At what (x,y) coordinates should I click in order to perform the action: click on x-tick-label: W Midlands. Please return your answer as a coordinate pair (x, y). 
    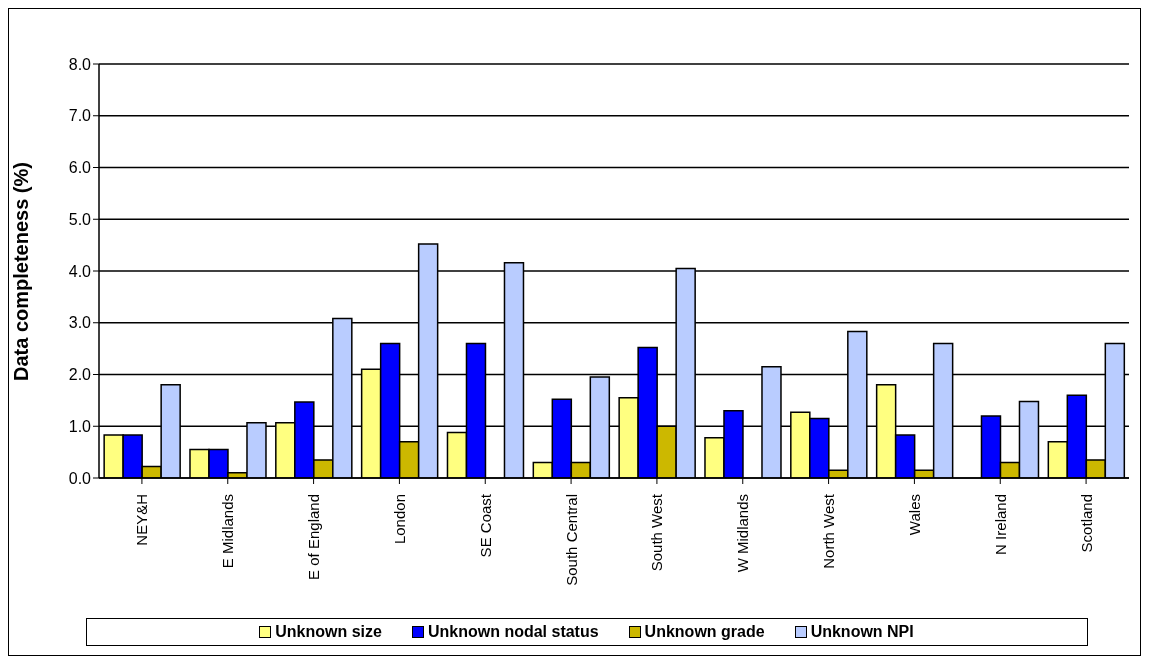
    Looking at the image, I should click on (743, 533).